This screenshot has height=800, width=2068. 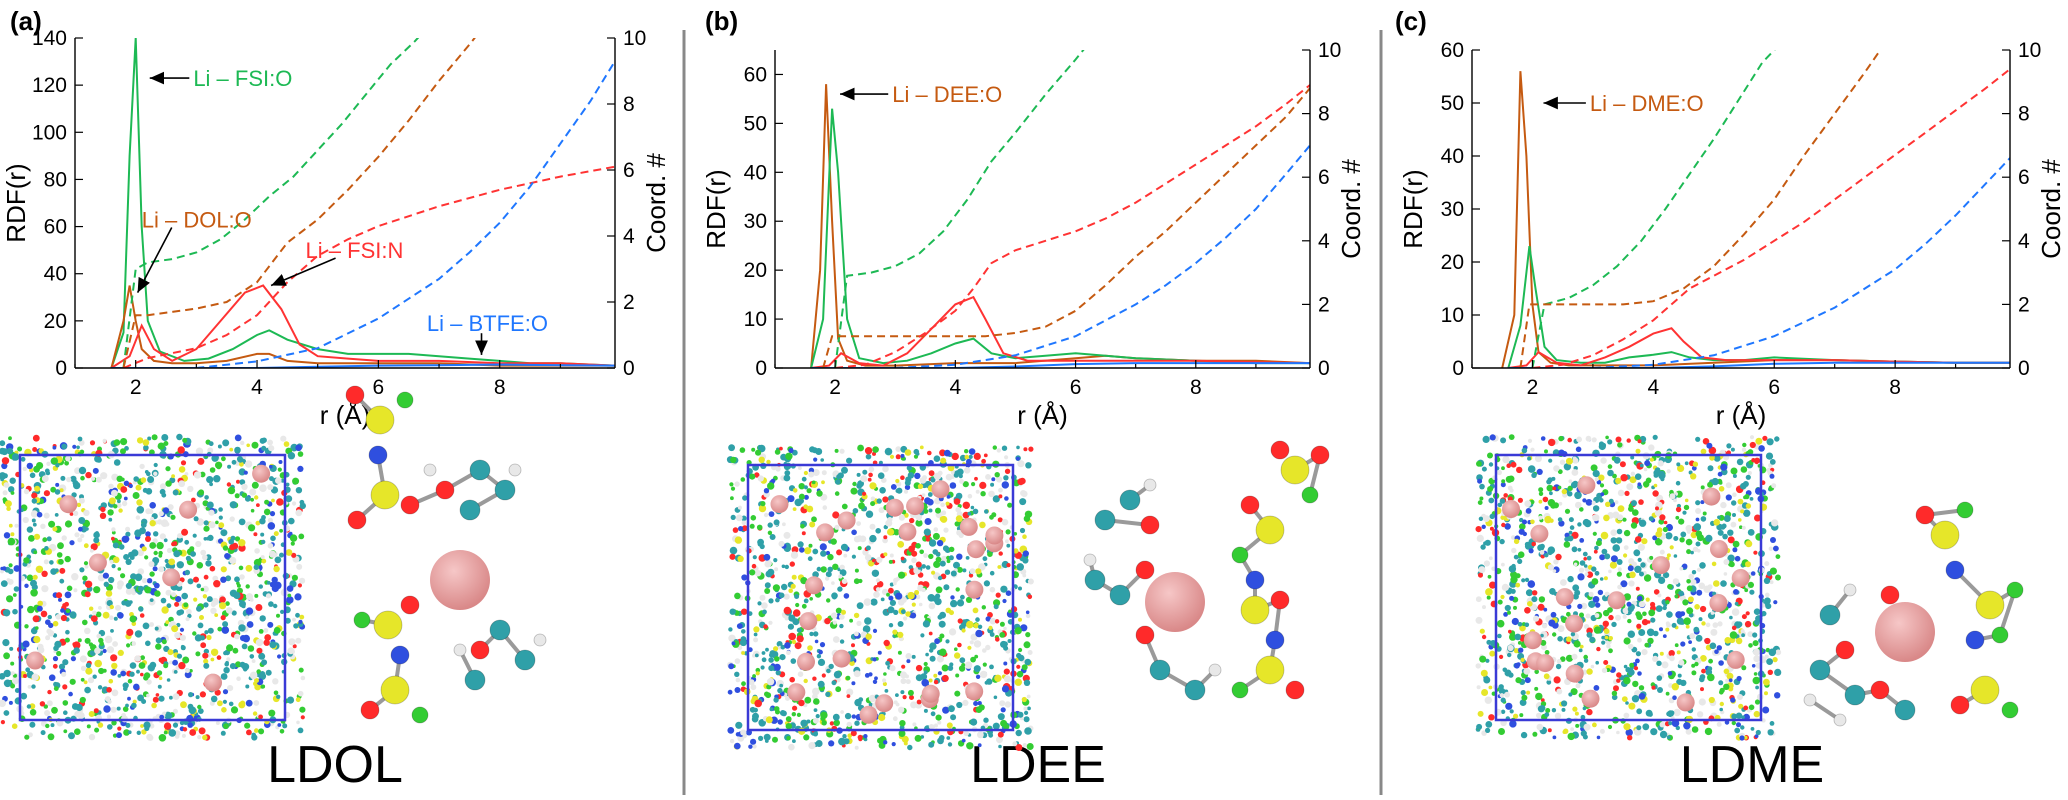 I want to click on x-tick-label: 4, so click(x=1654, y=387).